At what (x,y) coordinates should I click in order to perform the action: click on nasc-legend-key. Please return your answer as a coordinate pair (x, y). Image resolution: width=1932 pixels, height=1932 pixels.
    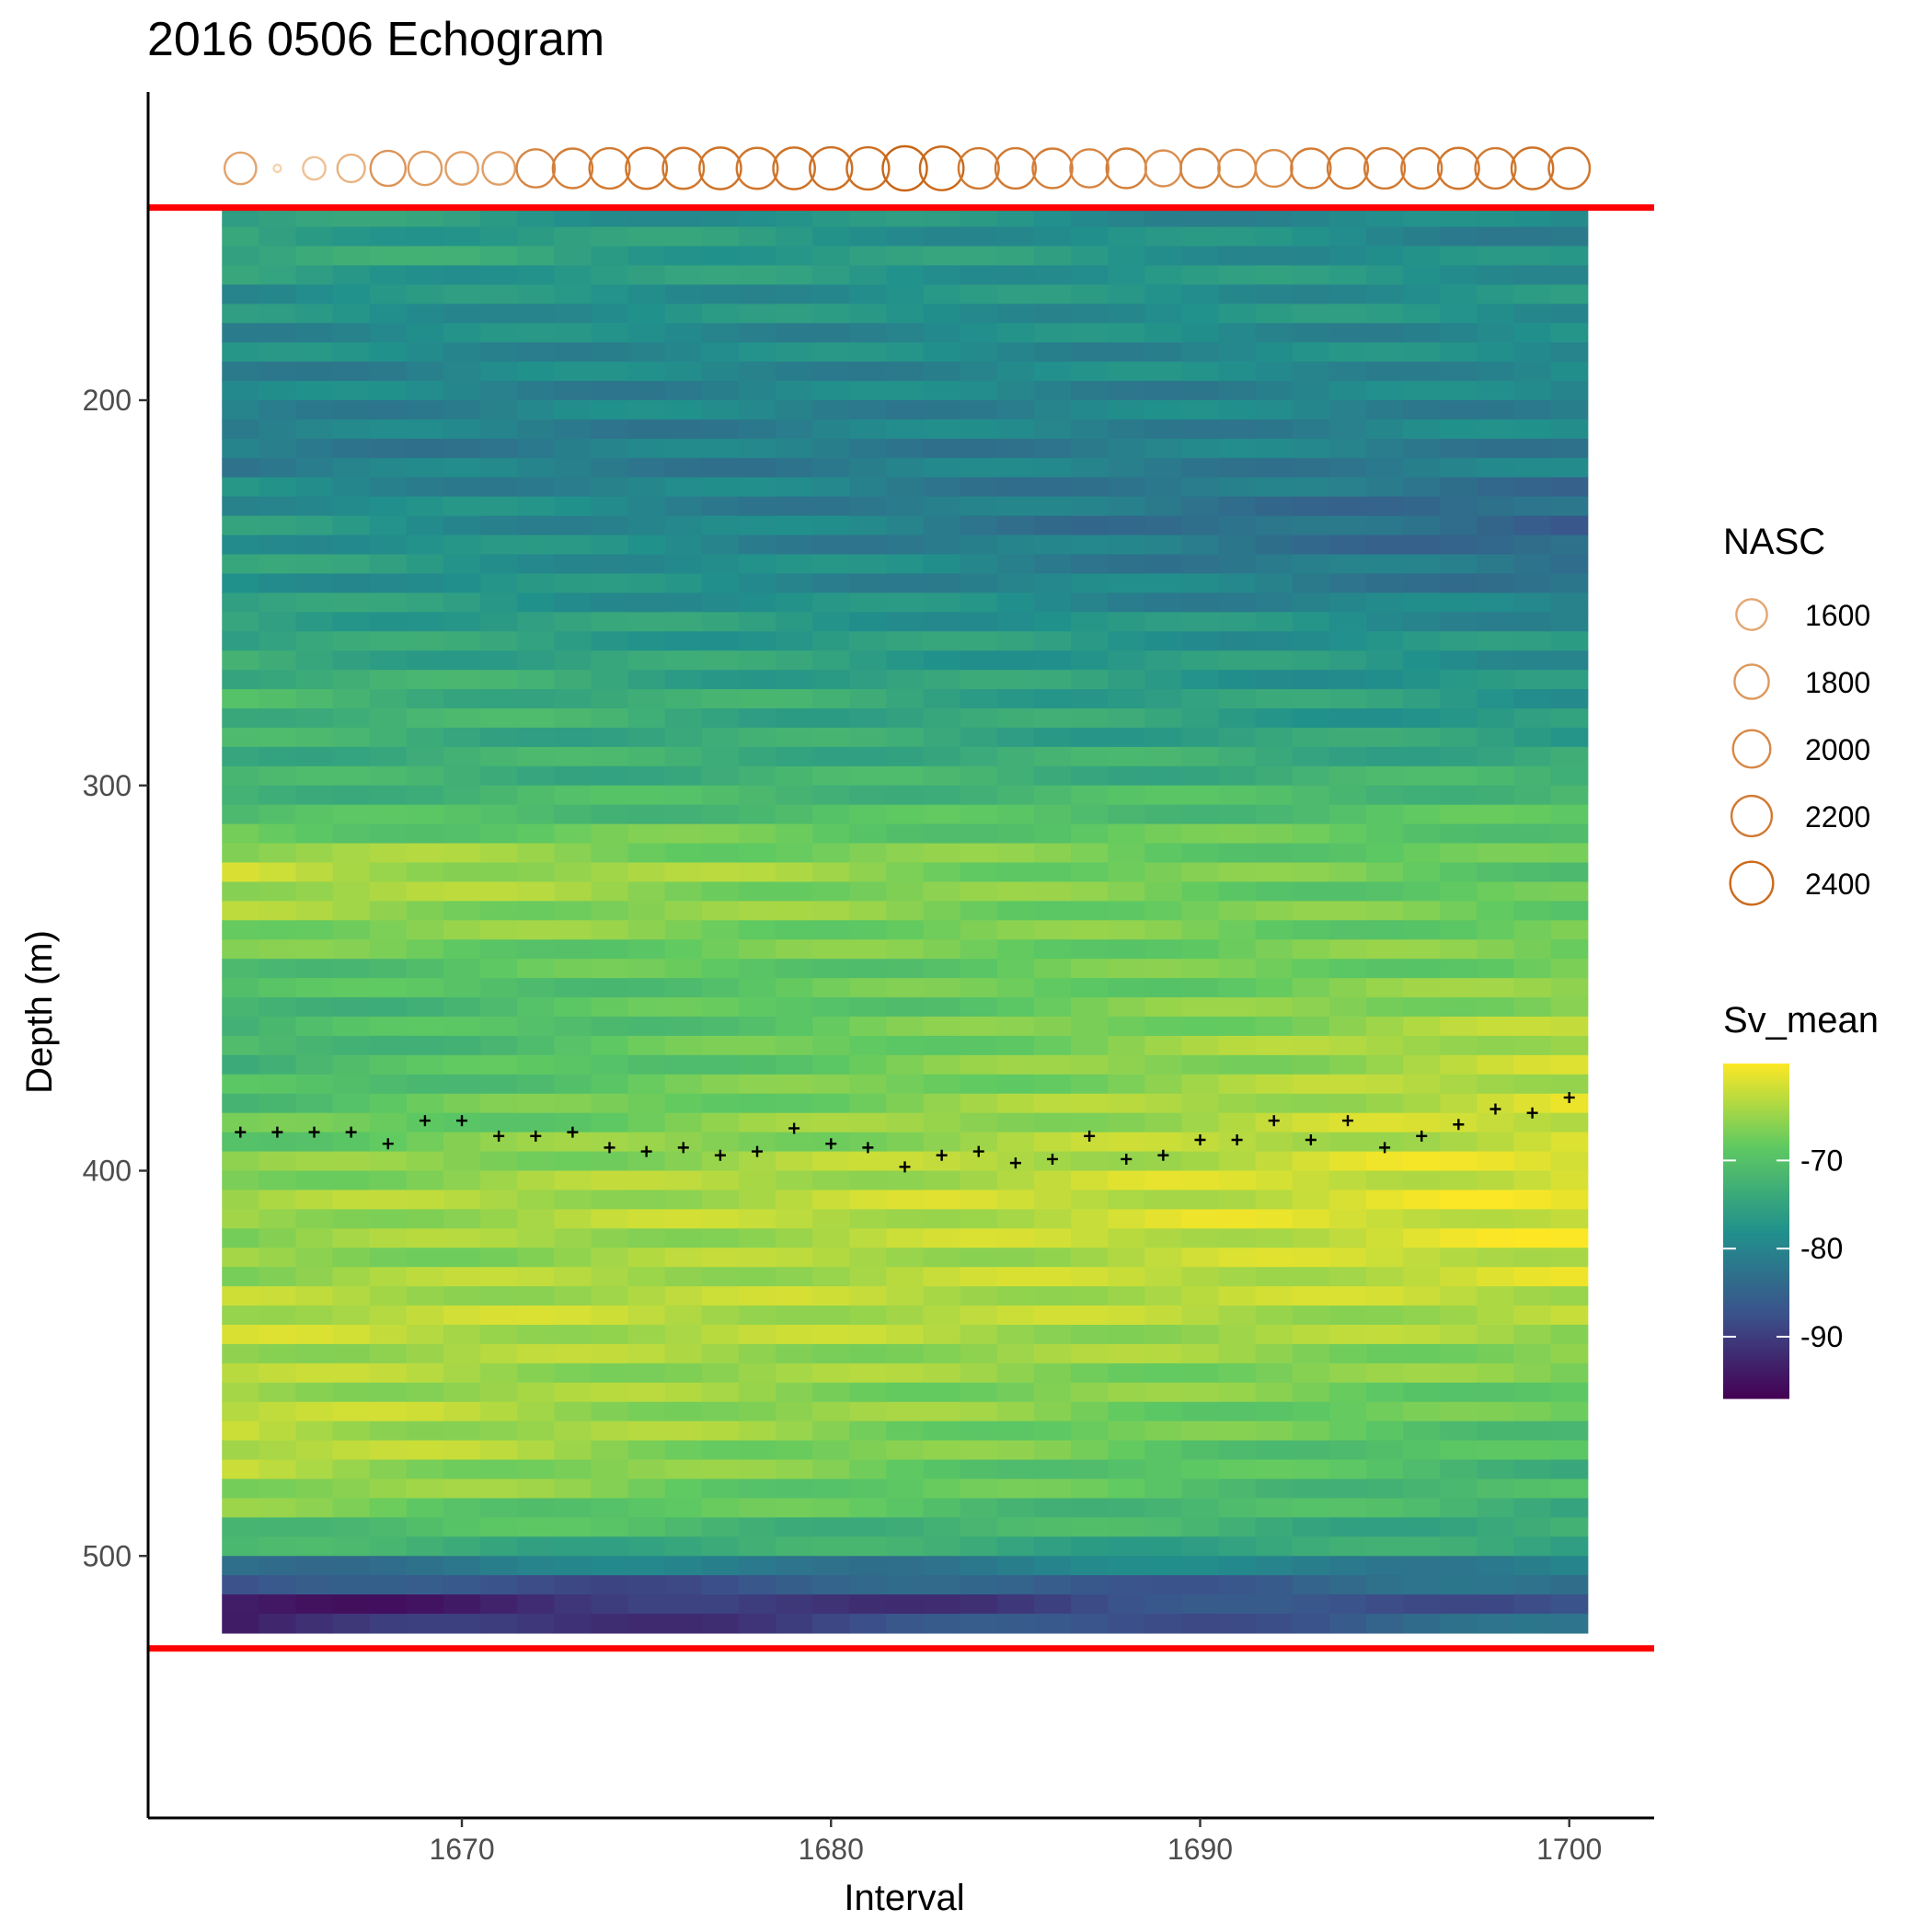
    Looking at the image, I should click on (1751, 749).